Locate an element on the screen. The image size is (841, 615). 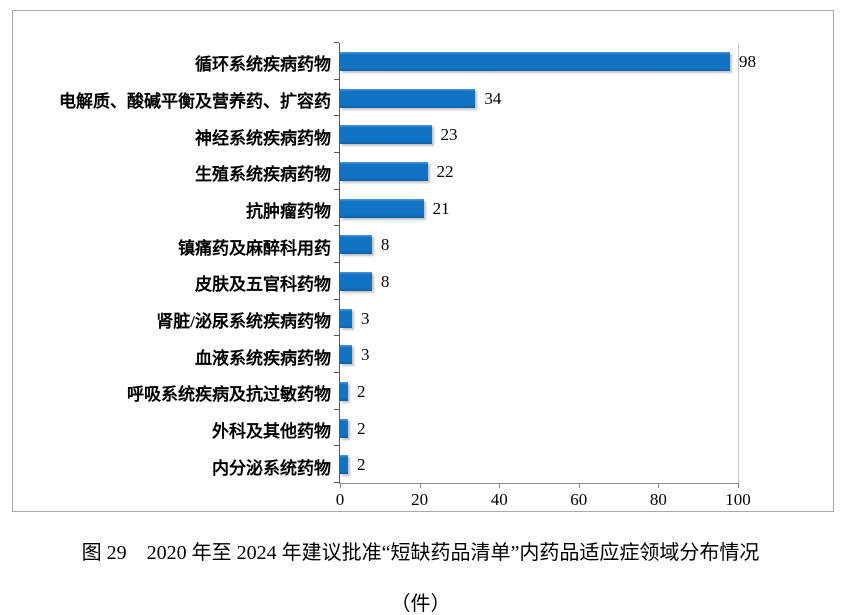
category-label-5: 镇痛药及麻醉科用药 is located at coordinates (254, 248).